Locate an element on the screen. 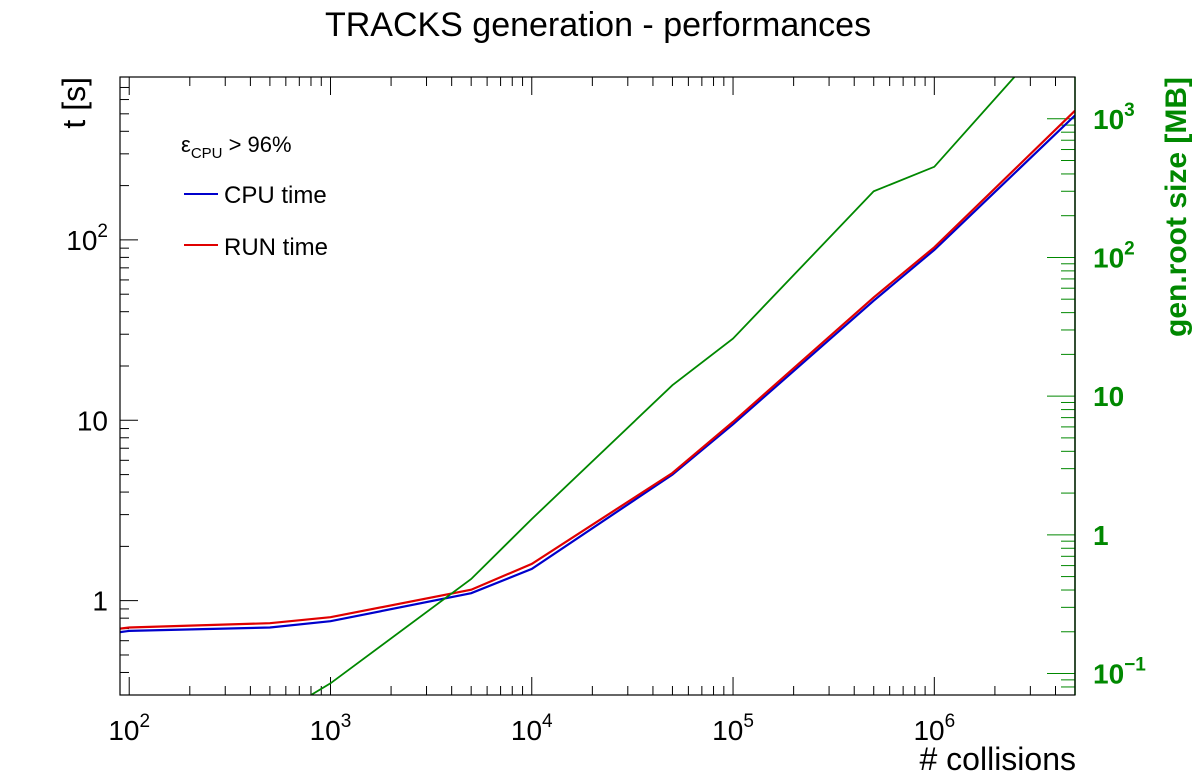 Image resolution: width=1196 pixels, height=772 pixels. legend-header: εCPU > 96% is located at coordinates (236, 147).